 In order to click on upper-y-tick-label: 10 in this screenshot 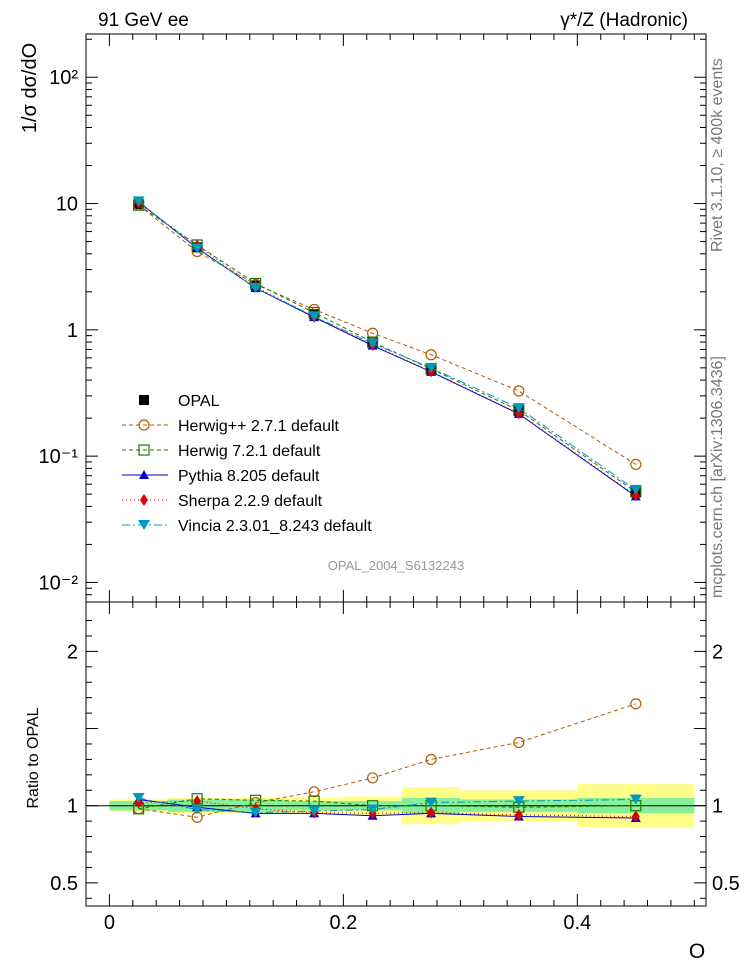, I will do `click(67, 205)`.